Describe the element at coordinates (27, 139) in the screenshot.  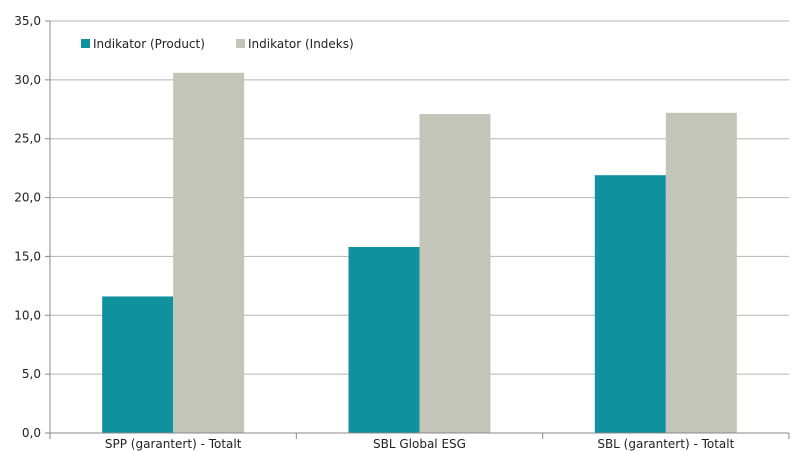
I see `y-tick-label: 25,0` at that location.